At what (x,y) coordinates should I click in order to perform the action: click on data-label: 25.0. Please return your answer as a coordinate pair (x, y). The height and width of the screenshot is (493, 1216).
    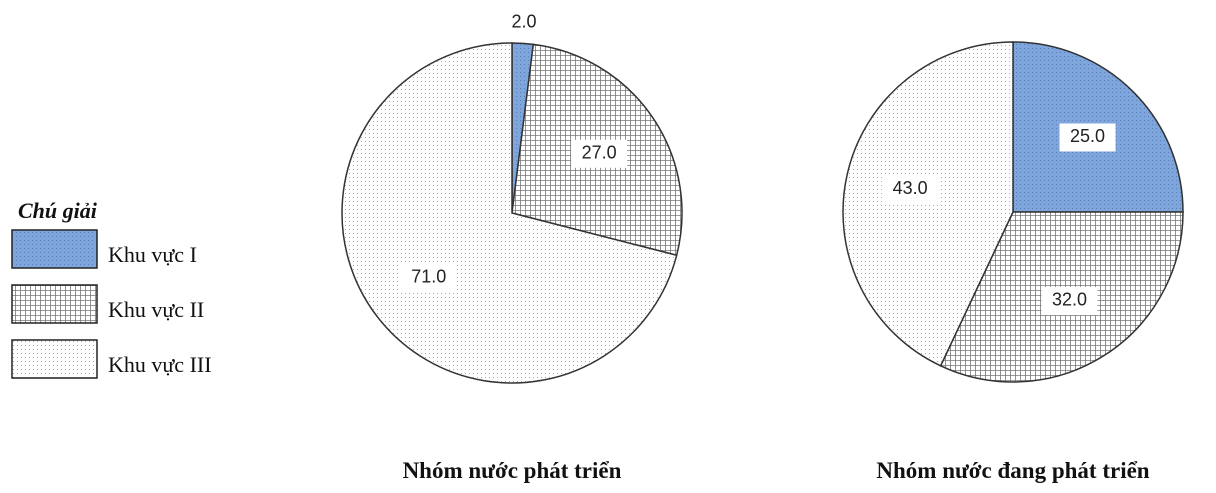
    Looking at the image, I should click on (1087, 136).